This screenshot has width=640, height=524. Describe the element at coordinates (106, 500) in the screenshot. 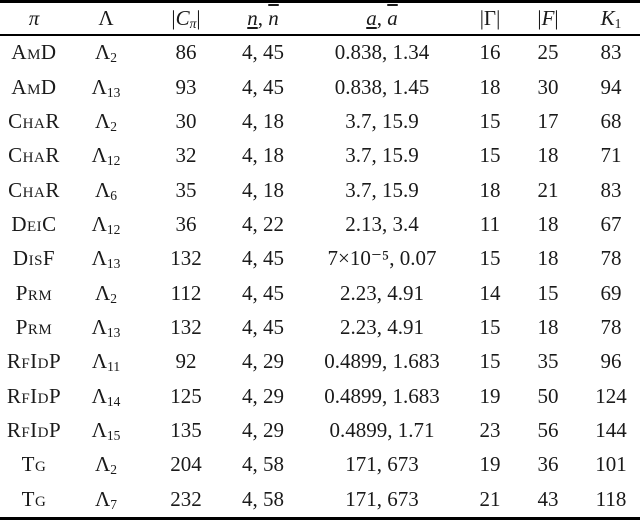

I see `lambda-cell: Λ7` at that location.